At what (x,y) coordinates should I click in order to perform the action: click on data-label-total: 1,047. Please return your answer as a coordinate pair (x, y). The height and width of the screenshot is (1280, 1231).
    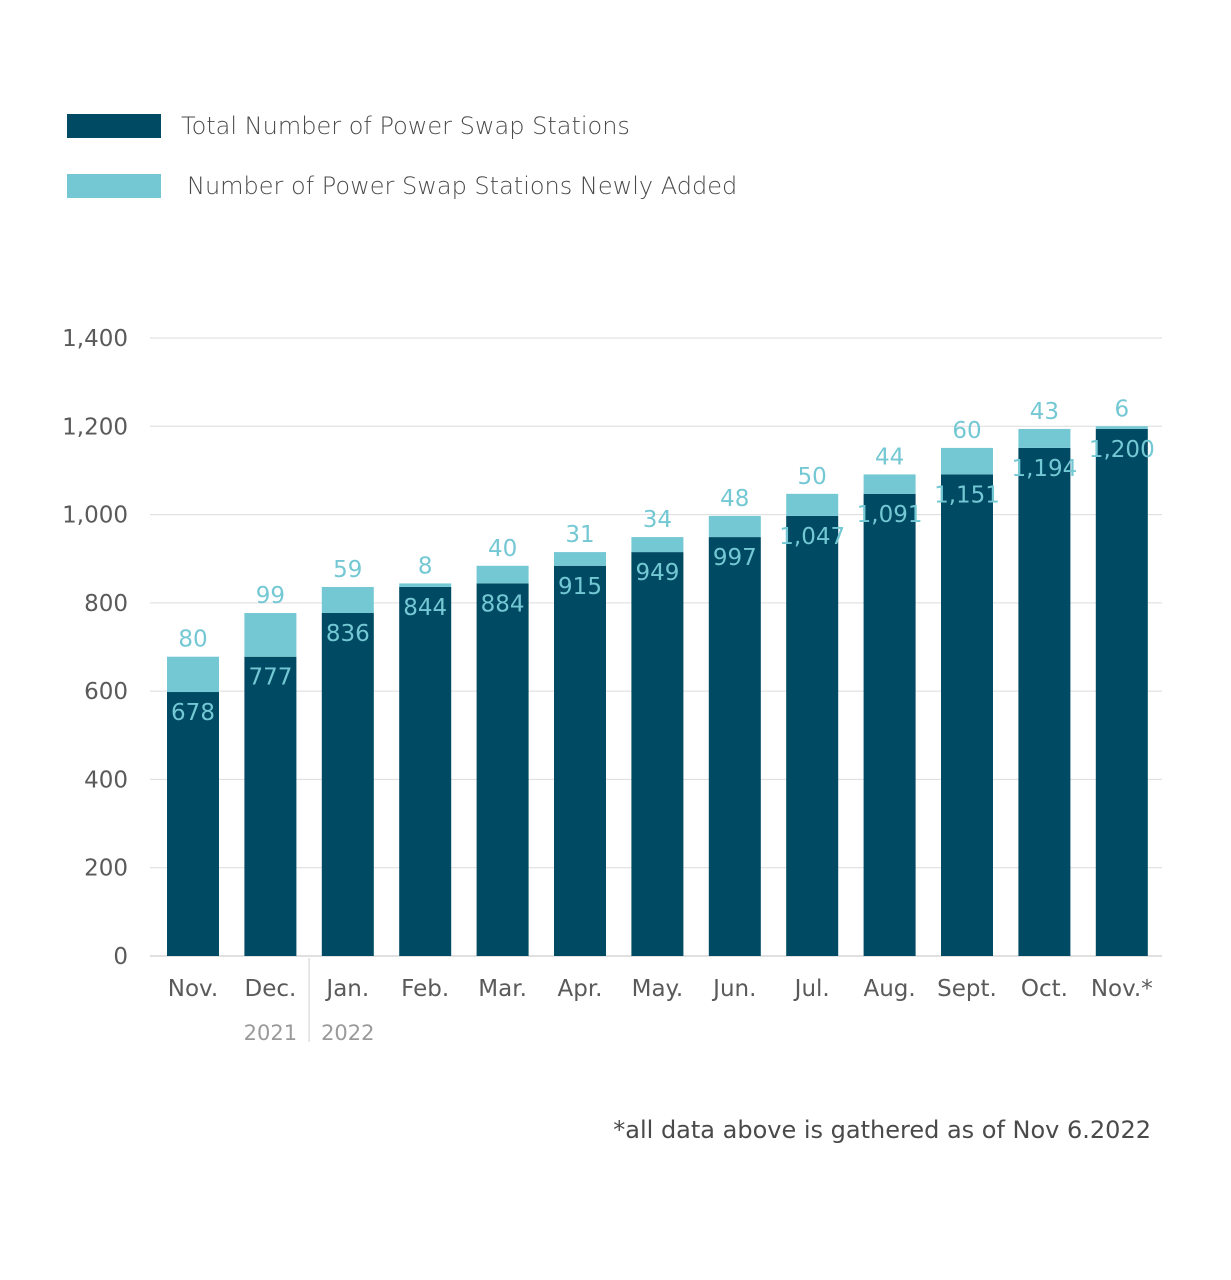
    Looking at the image, I should click on (812, 537).